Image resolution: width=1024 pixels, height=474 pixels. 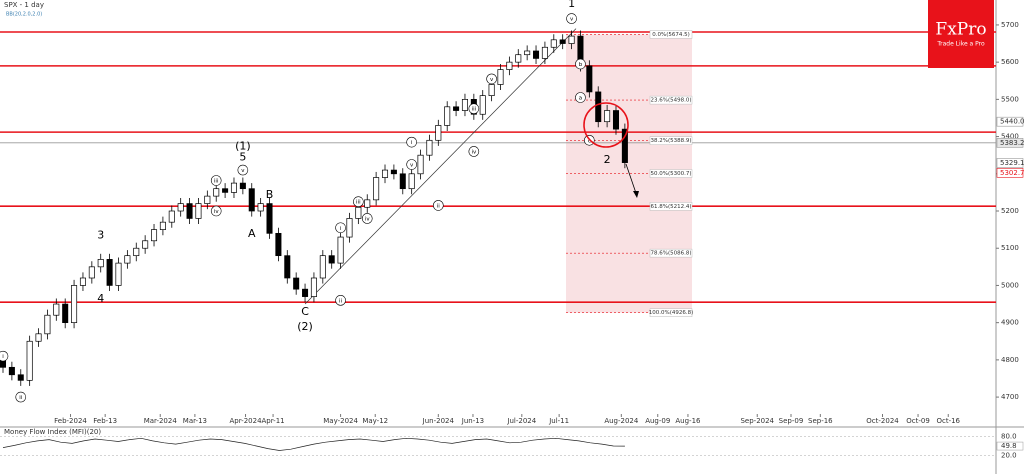 What do you see at coordinates (961, 34) in the screenshot?
I see `logo: FxPro Trade Like a Pro` at bounding box center [961, 34].